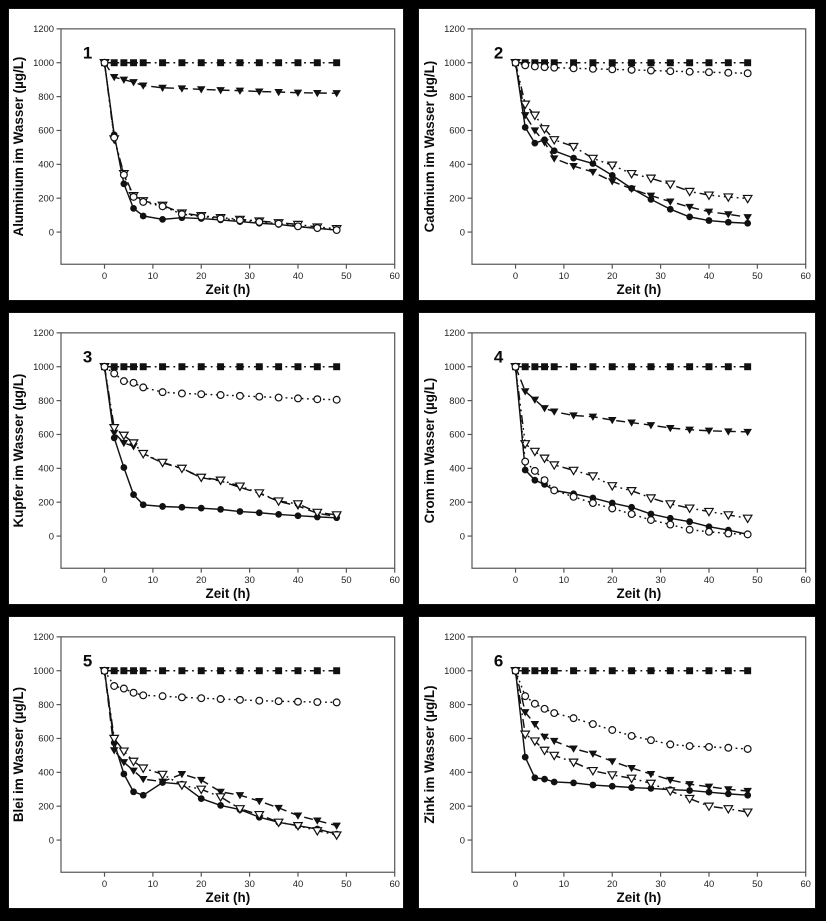 The image size is (826, 921). Describe the element at coordinates (429, 147) in the screenshot. I see `y-axis-title: Cadmium im Wasser (µg/L)` at that location.